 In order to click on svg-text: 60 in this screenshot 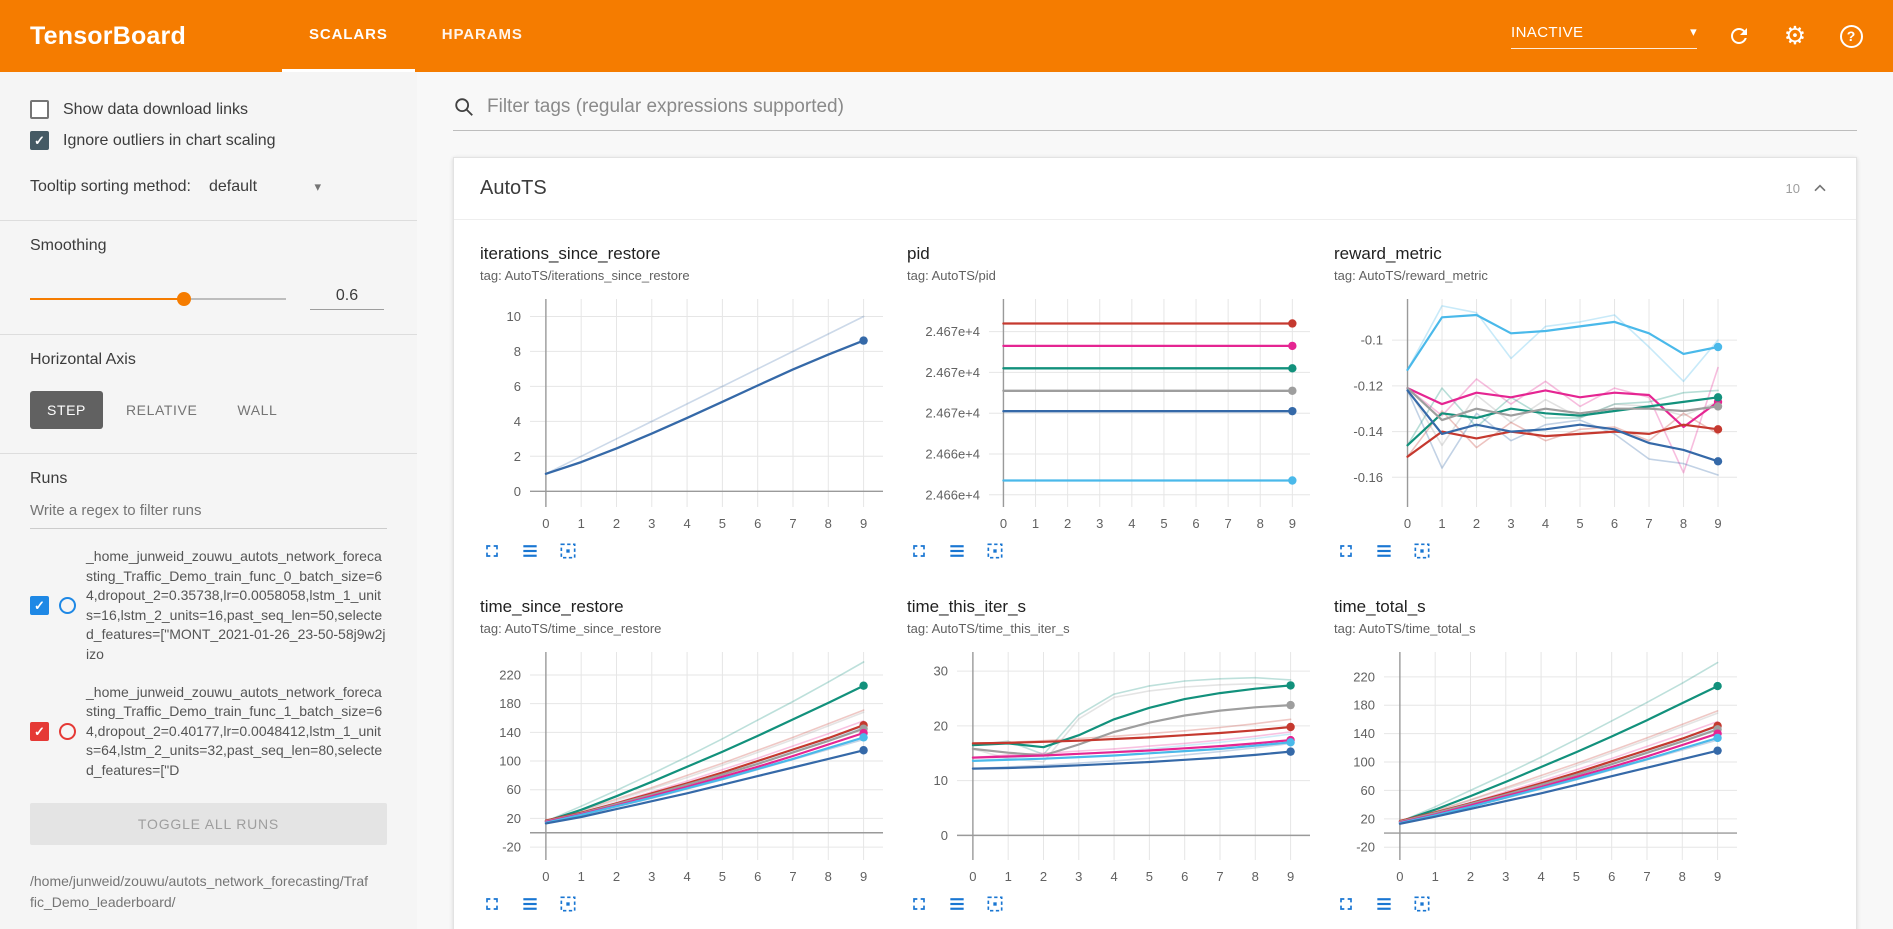, I will do `click(1368, 790)`.